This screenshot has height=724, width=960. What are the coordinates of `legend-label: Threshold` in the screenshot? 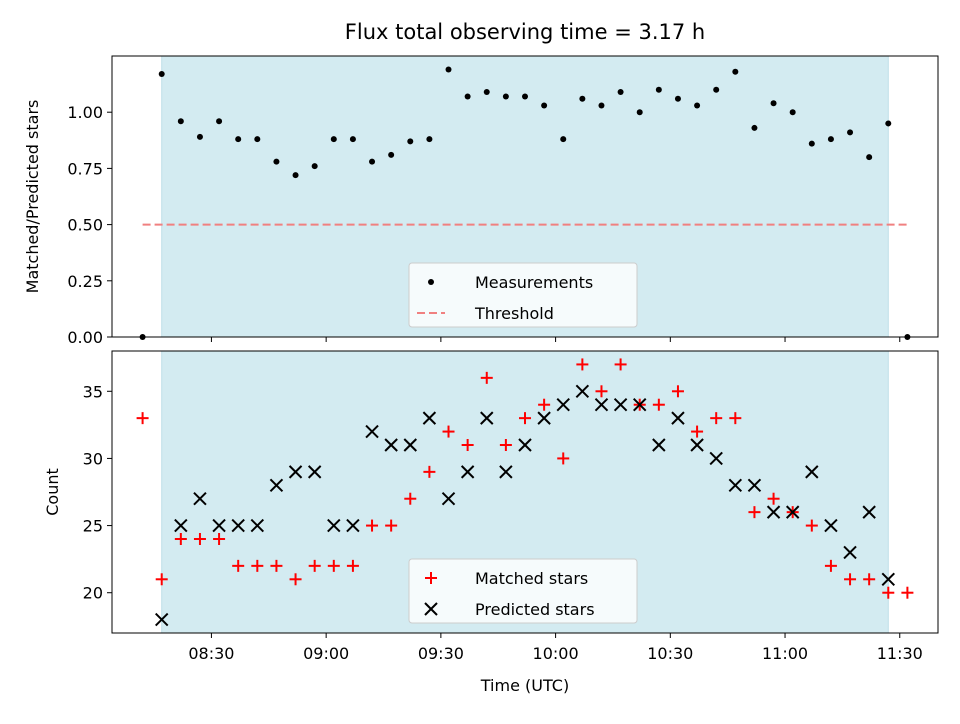 It's located at (514, 313).